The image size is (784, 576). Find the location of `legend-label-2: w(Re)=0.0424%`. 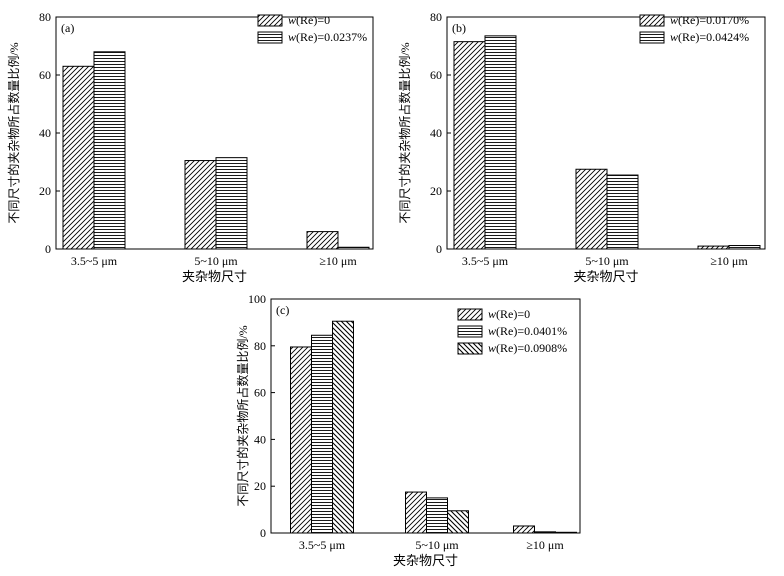

legend-label-2: w(Re)=0.0424% is located at coordinates (709, 37).